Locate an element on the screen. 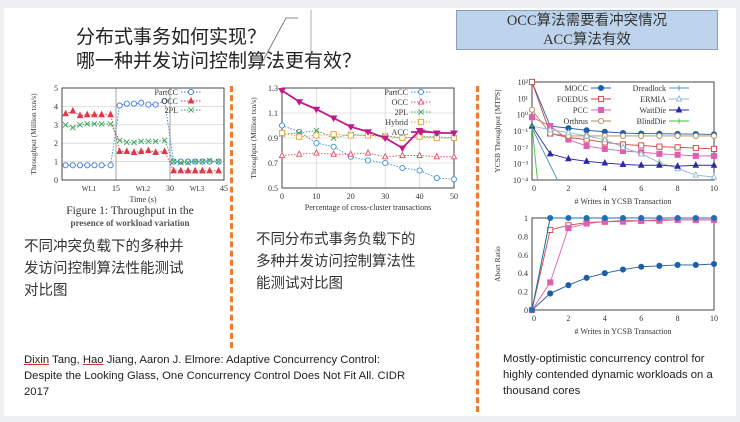  y-axis-label: YCSB Throughput [MTPS] is located at coordinates (497, 130).